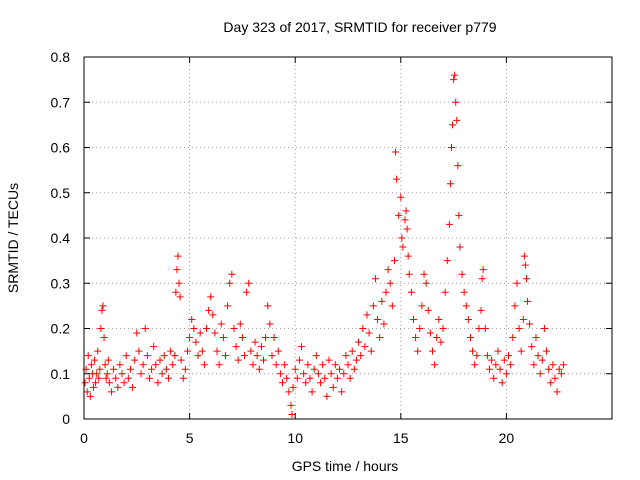 The height and width of the screenshot is (480, 640). Describe the element at coordinates (13, 238) in the screenshot. I see `y-axis-label: SRMTID / TECUs` at that location.